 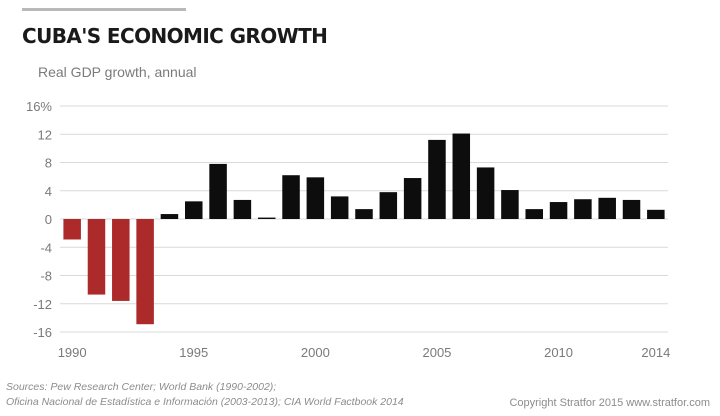 What do you see at coordinates (436, 352) in the screenshot?
I see `x-tick-label: 2005` at bounding box center [436, 352].